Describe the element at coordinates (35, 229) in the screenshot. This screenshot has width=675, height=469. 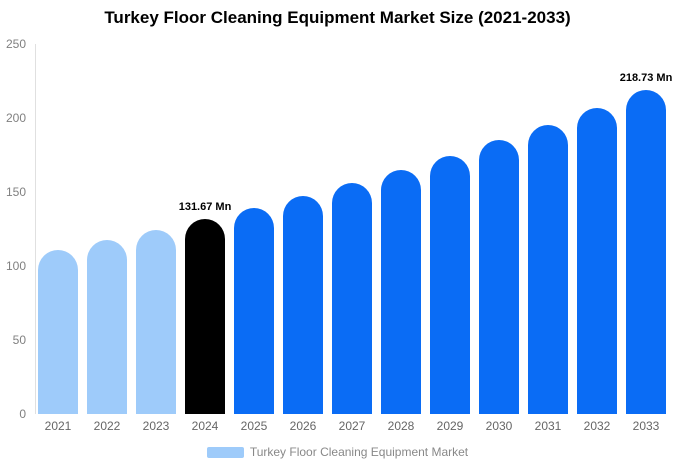
I see `y-axis-line` at that location.